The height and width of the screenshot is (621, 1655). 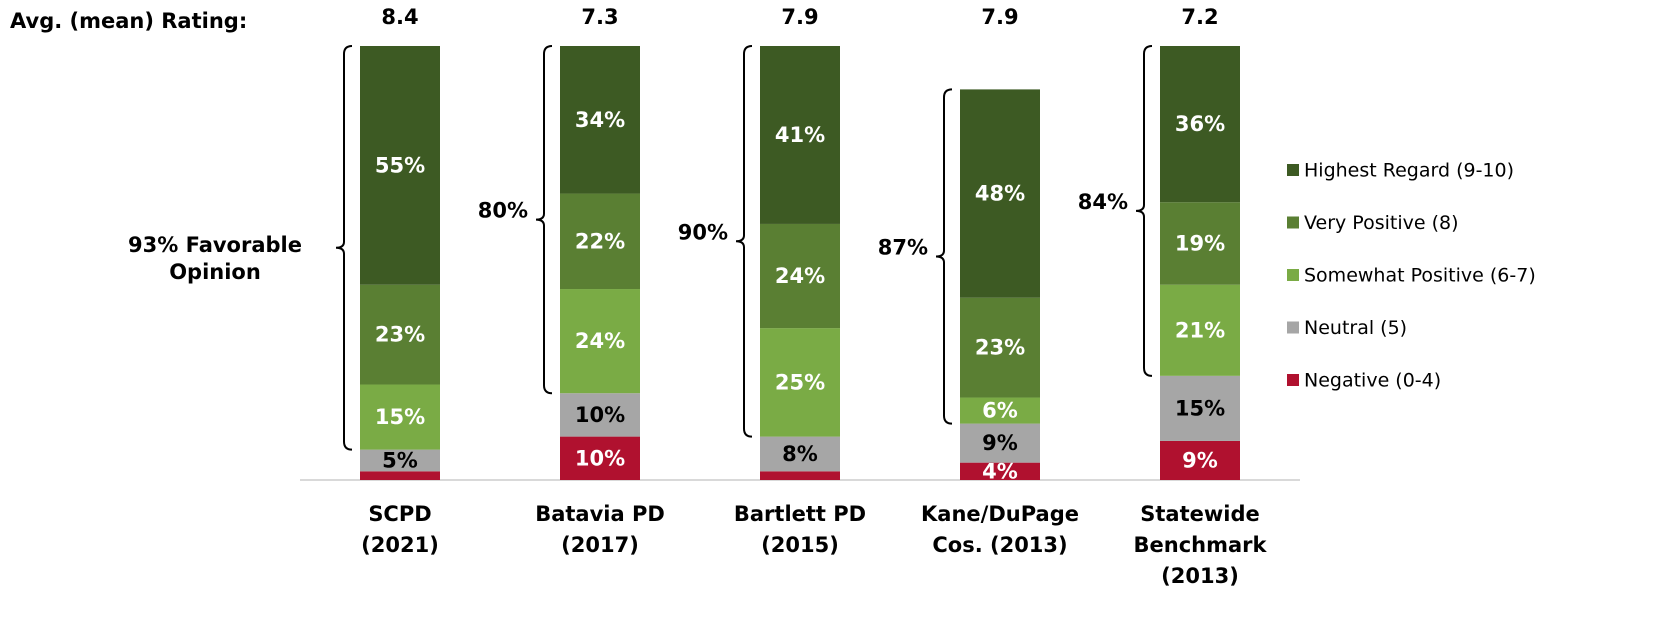 What do you see at coordinates (215, 258) in the screenshot?
I see `favorable-label: 93% Favorable Opinion` at bounding box center [215, 258].